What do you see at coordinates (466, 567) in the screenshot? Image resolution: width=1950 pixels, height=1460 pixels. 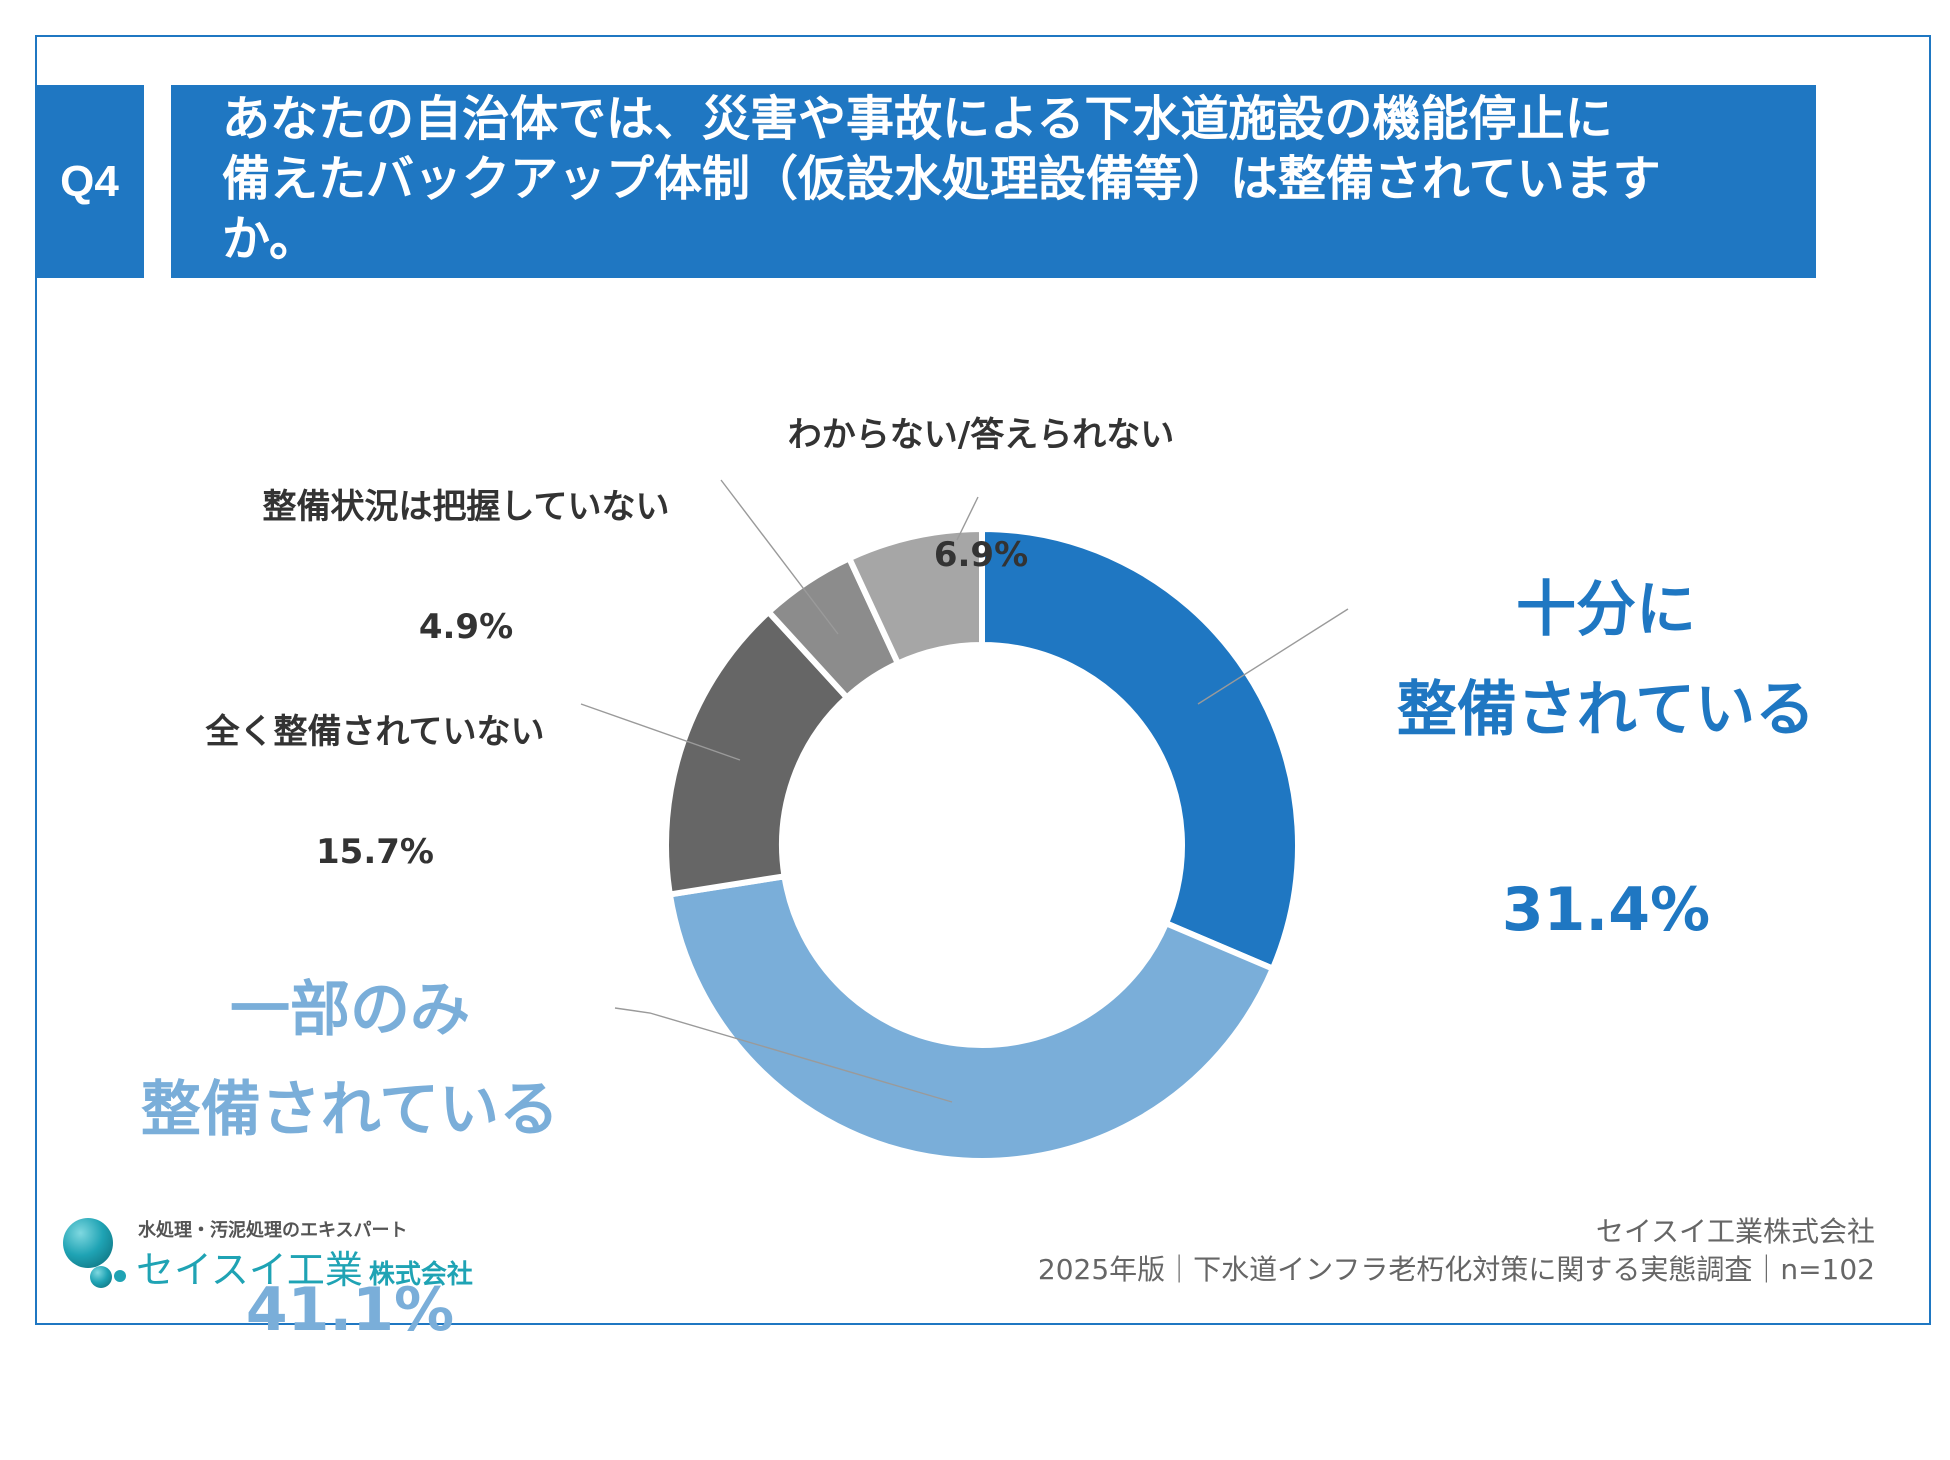 I see `slice-label-status-unknown: 整備状況は把握していない 4.9%` at bounding box center [466, 567].